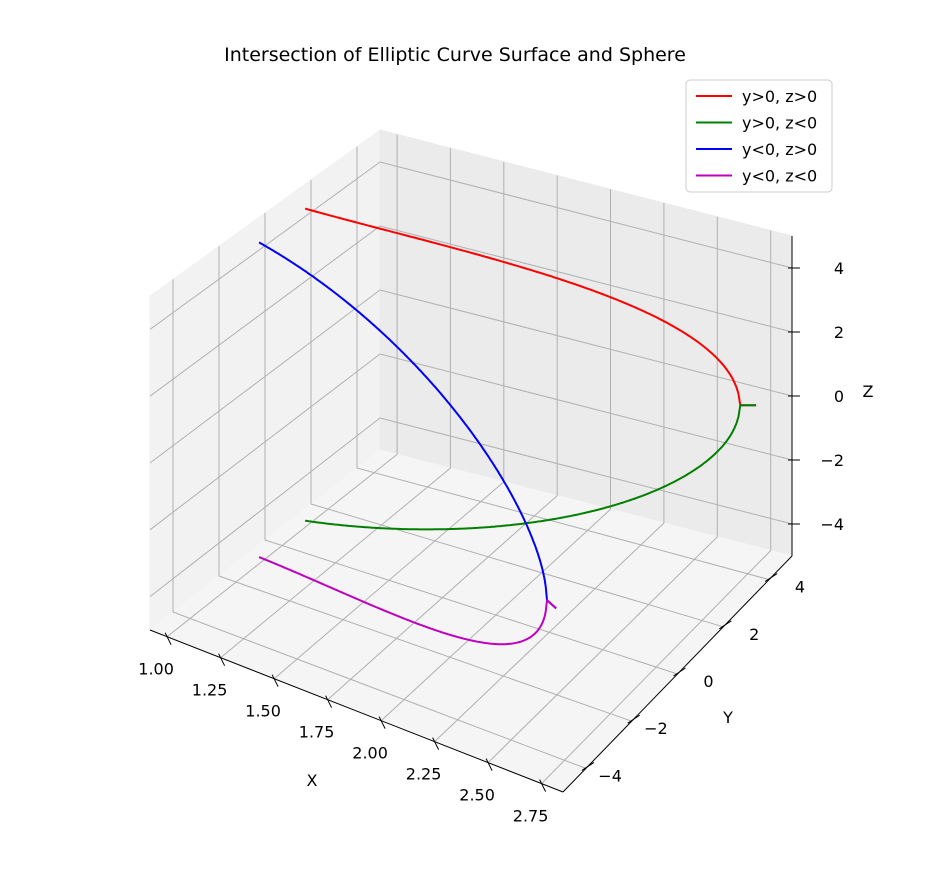 The height and width of the screenshot is (894, 933). Describe the element at coordinates (839, 396) in the screenshot. I see `z-tick-label: 0` at that location.